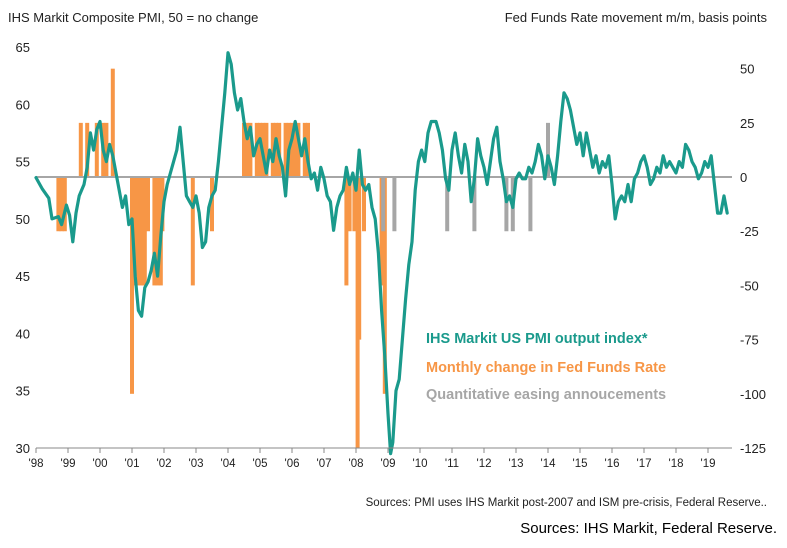  I want to click on x-tick-label: '99, so click(68, 464).